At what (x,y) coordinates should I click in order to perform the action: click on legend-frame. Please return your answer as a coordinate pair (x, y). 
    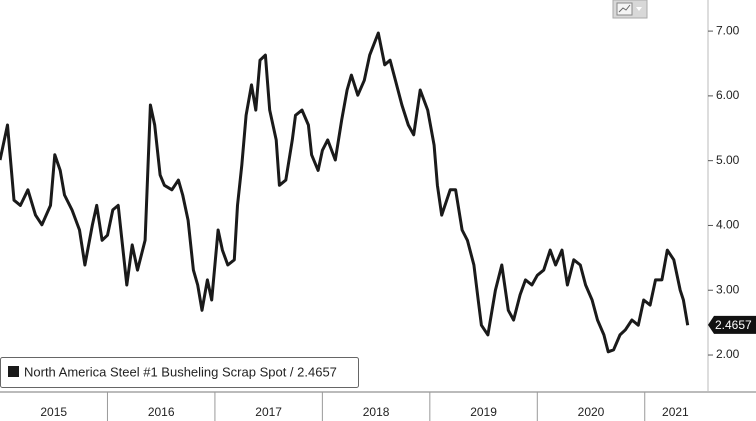
    Looking at the image, I should click on (179, 372).